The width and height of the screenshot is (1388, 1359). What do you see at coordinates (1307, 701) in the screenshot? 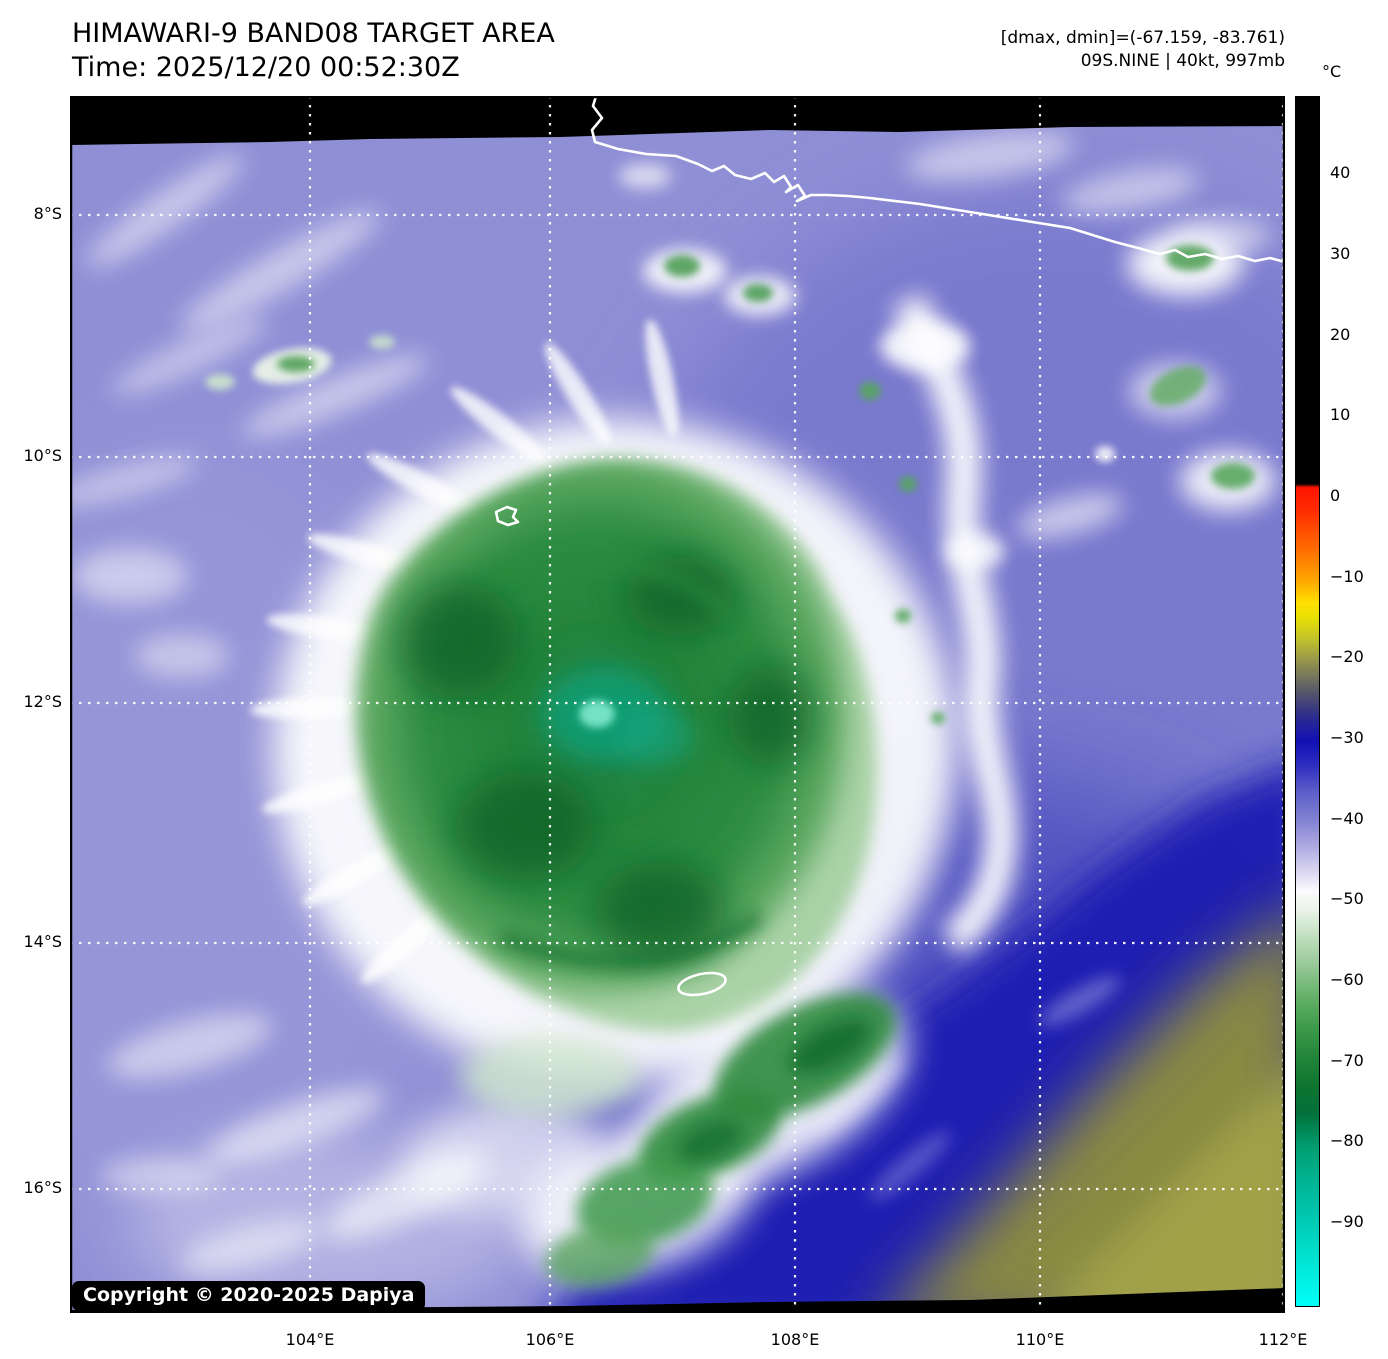
I see `temperature-colorbar` at bounding box center [1307, 701].